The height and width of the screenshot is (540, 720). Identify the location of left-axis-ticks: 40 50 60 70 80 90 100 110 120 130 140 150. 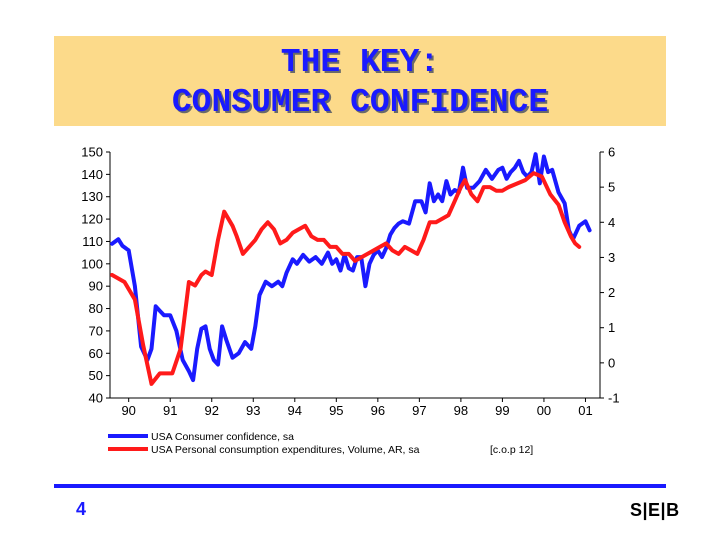
(95, 275).